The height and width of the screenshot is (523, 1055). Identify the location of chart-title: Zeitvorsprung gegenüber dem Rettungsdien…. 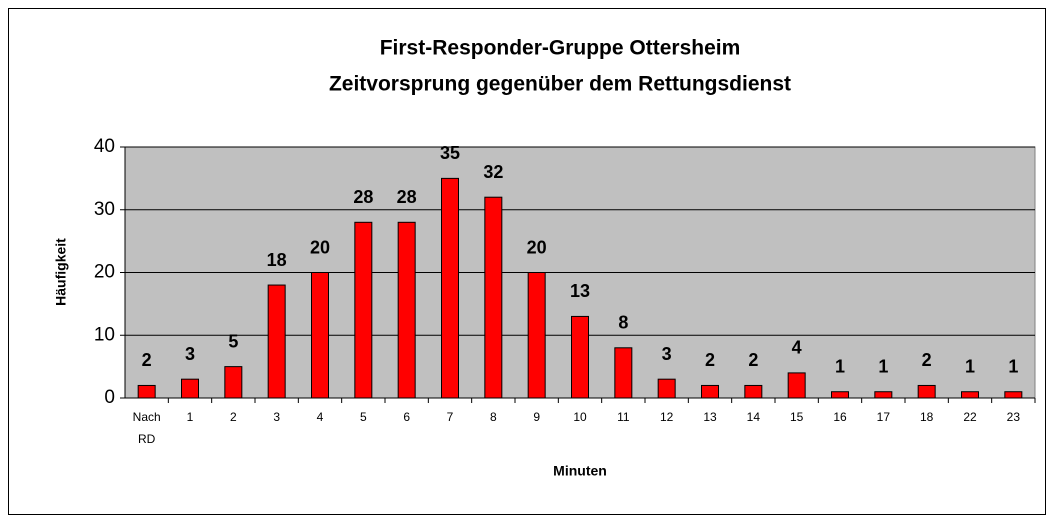
(560, 84).